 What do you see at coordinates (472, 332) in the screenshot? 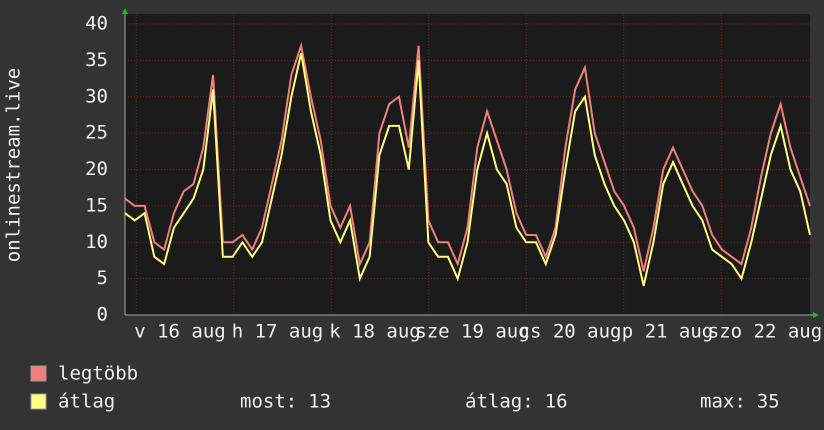
I see `x-tick-label: sze 19 aug` at bounding box center [472, 332].